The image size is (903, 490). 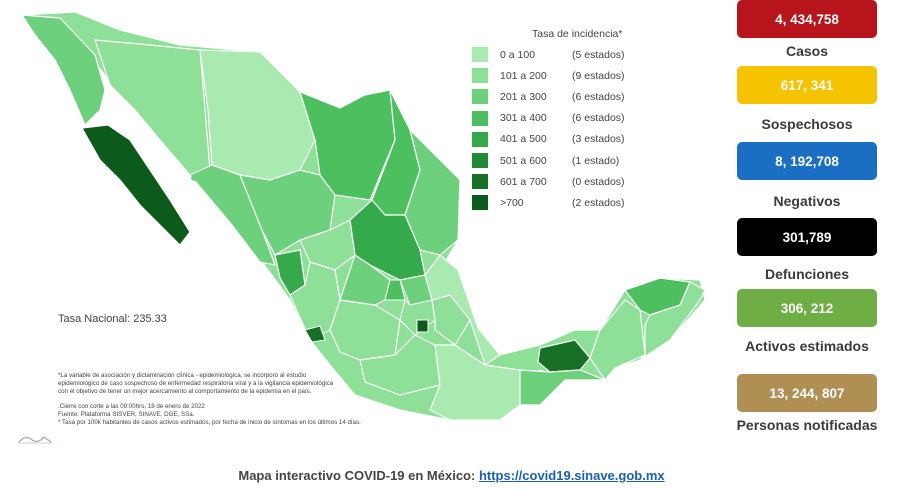 What do you see at coordinates (598, 139) in the screenshot?
I see `legend-count: (3 estados)` at bounding box center [598, 139].